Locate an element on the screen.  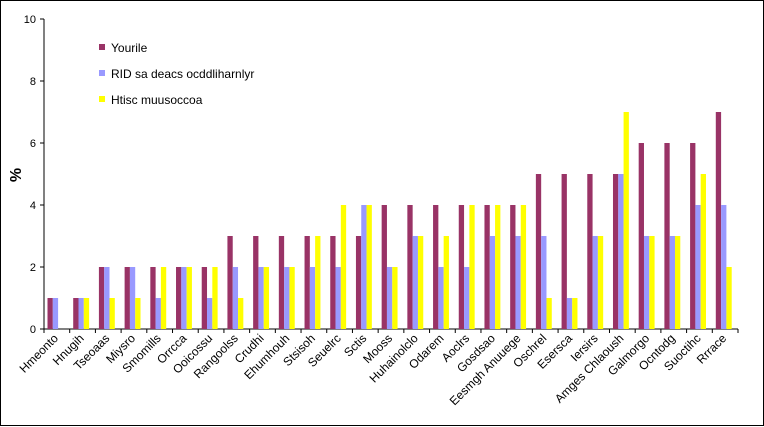
y-tick-label: 10 is located at coordinates (30, 20).